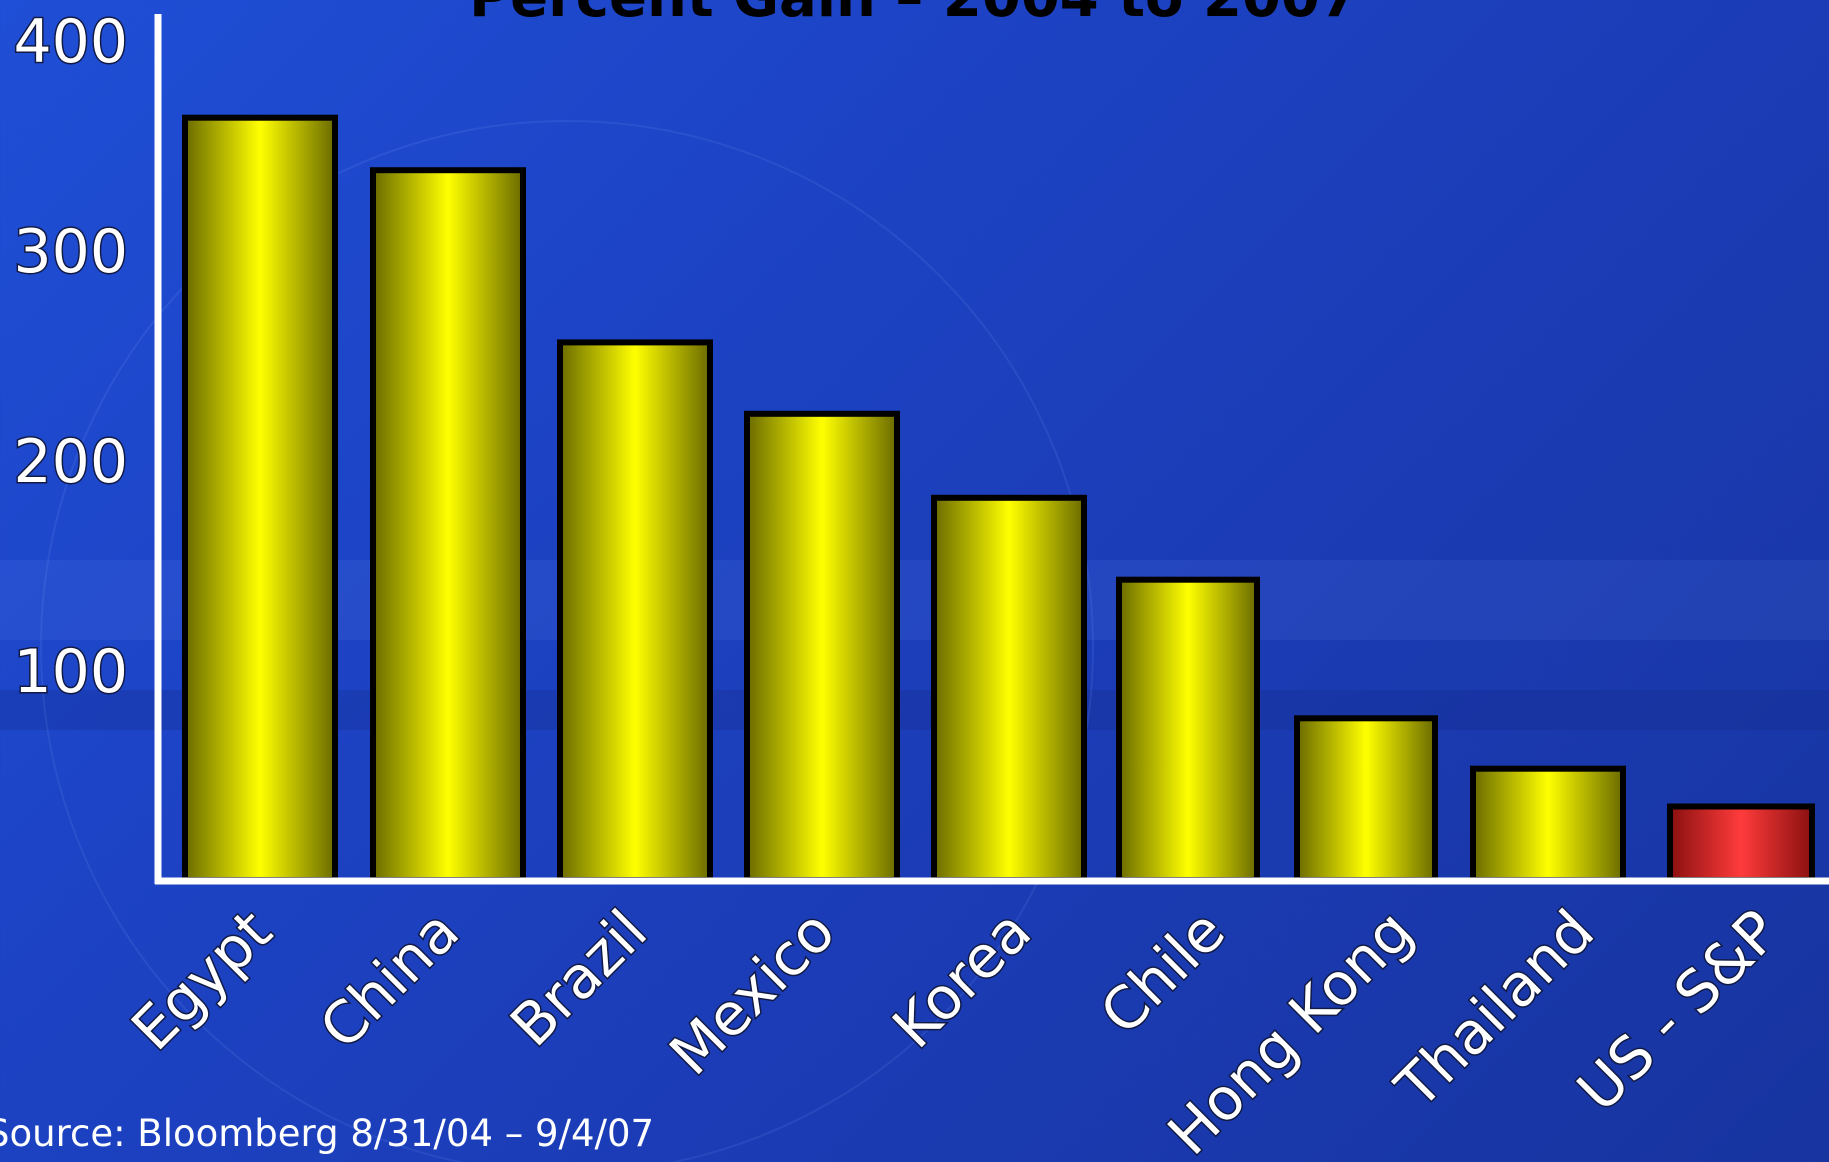 This screenshot has height=1162, width=1829. Describe the element at coordinates (71, 357) in the screenshot. I see `y-tick-labels: 100 200 300 400` at that location.